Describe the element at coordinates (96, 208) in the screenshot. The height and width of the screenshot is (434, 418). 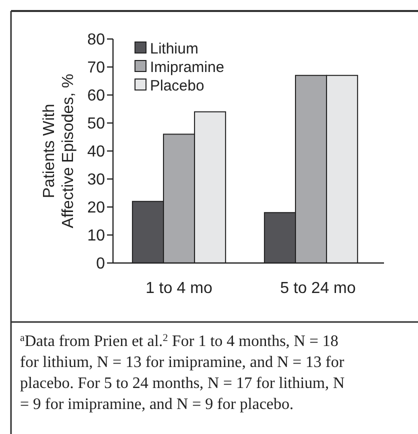
I see `y-tick-label: 20` at that location.